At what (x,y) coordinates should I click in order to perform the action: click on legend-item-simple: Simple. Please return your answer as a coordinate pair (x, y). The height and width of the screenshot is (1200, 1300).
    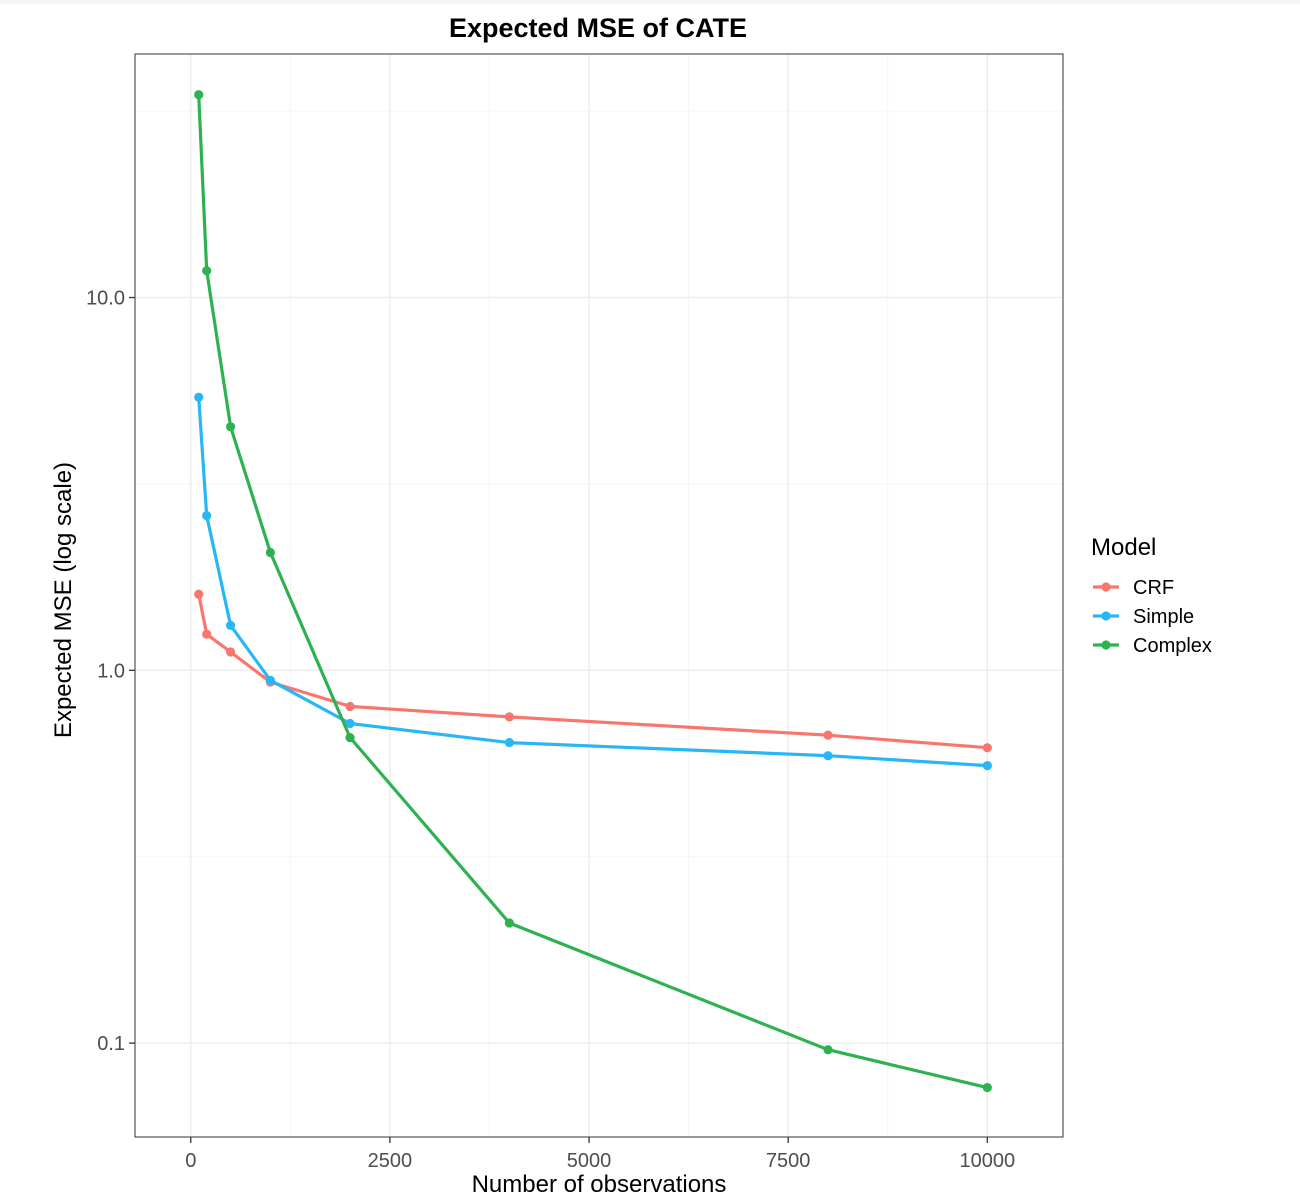
    Looking at the image, I should click on (1143, 617).